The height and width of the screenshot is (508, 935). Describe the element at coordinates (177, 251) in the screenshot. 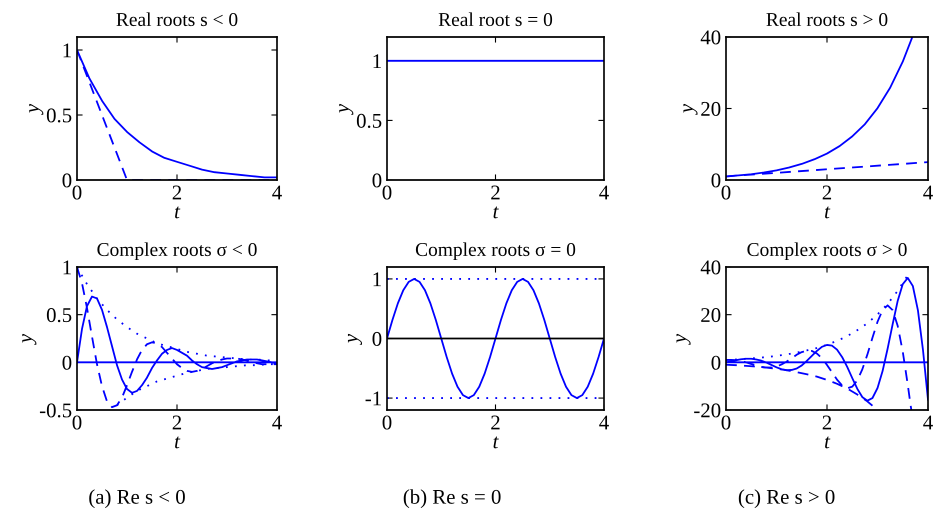

I see `chart-title: Complex roots σ < 0` at that location.